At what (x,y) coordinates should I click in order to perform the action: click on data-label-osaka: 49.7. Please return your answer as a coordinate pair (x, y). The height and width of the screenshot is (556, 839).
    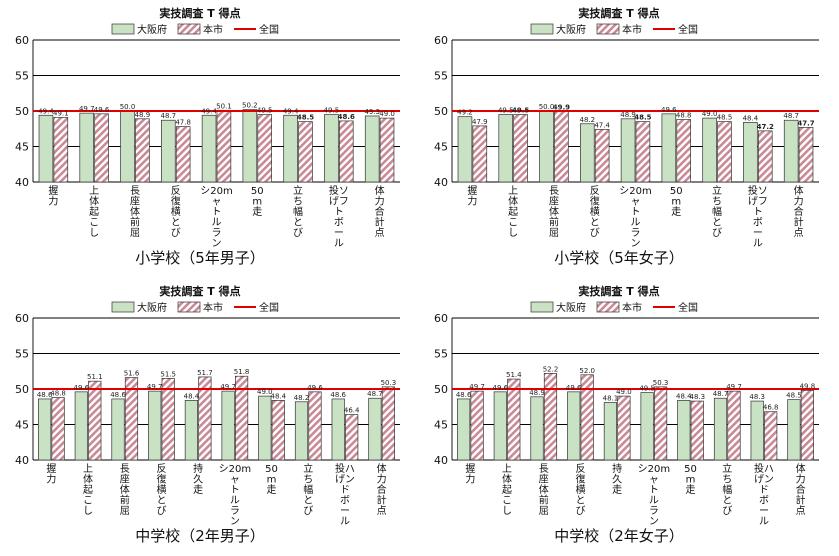
    Looking at the image, I should click on (87, 109).